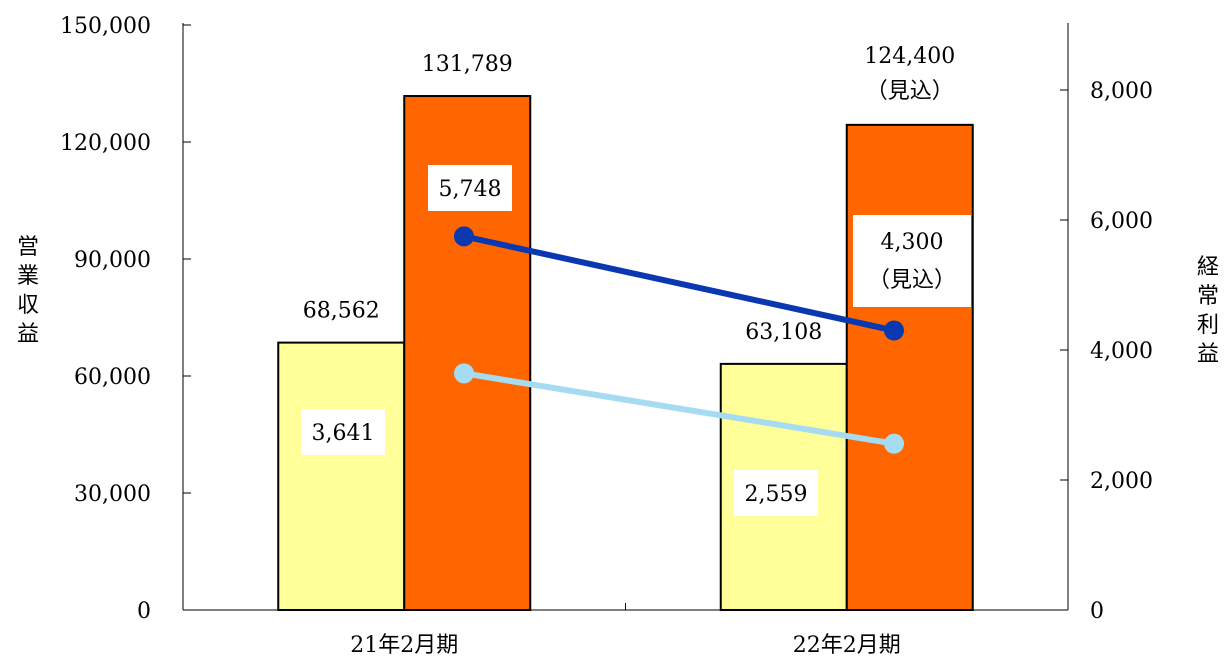 The image size is (1225, 664). I want to click on line-data-label: 3,641, so click(343, 433).